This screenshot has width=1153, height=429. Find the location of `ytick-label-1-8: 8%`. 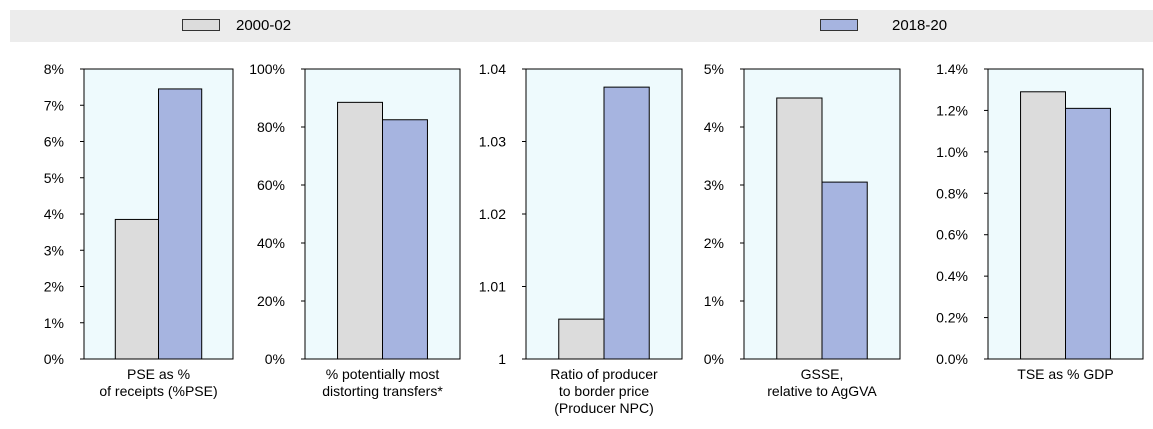

ytick-label-1-8: 8% is located at coordinates (54, 69).